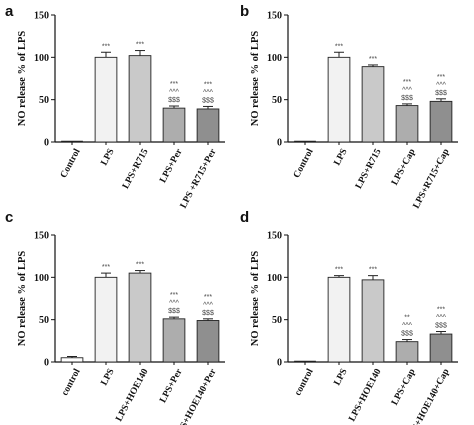 The height and width of the screenshot is (425, 474). I want to click on x-tick-label: LPS+R715+Cap, so click(432, 178).